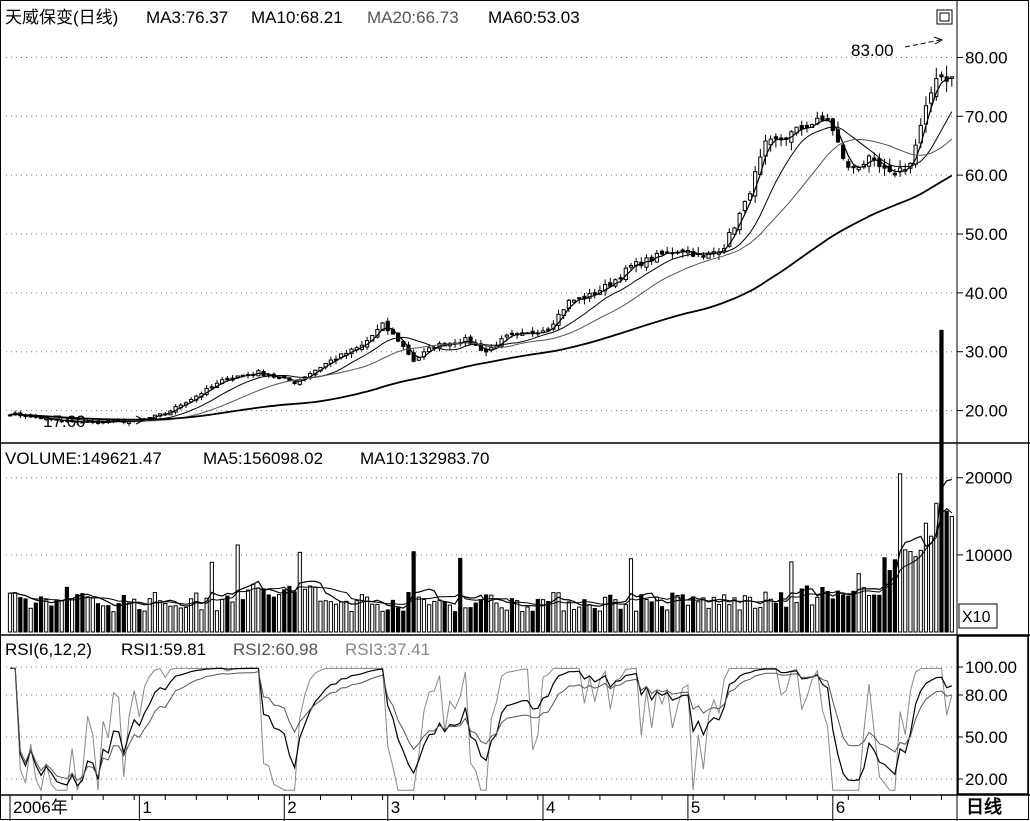 This screenshot has width=1030, height=821. I want to click on rsi-tick-label: 20.00, so click(986, 779).